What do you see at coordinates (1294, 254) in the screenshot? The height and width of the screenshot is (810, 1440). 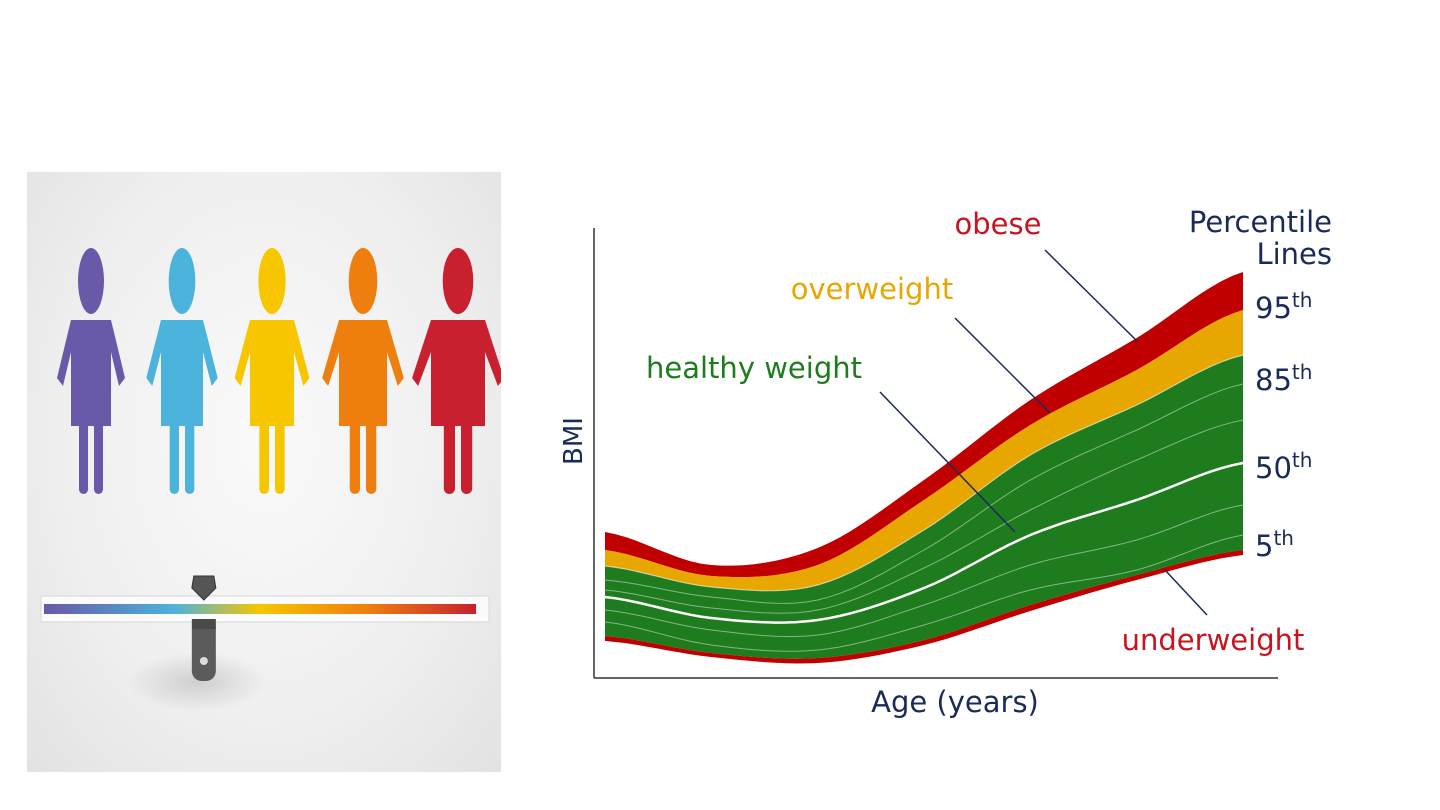 I see `legend-title-line2: Lines` at bounding box center [1294, 254].